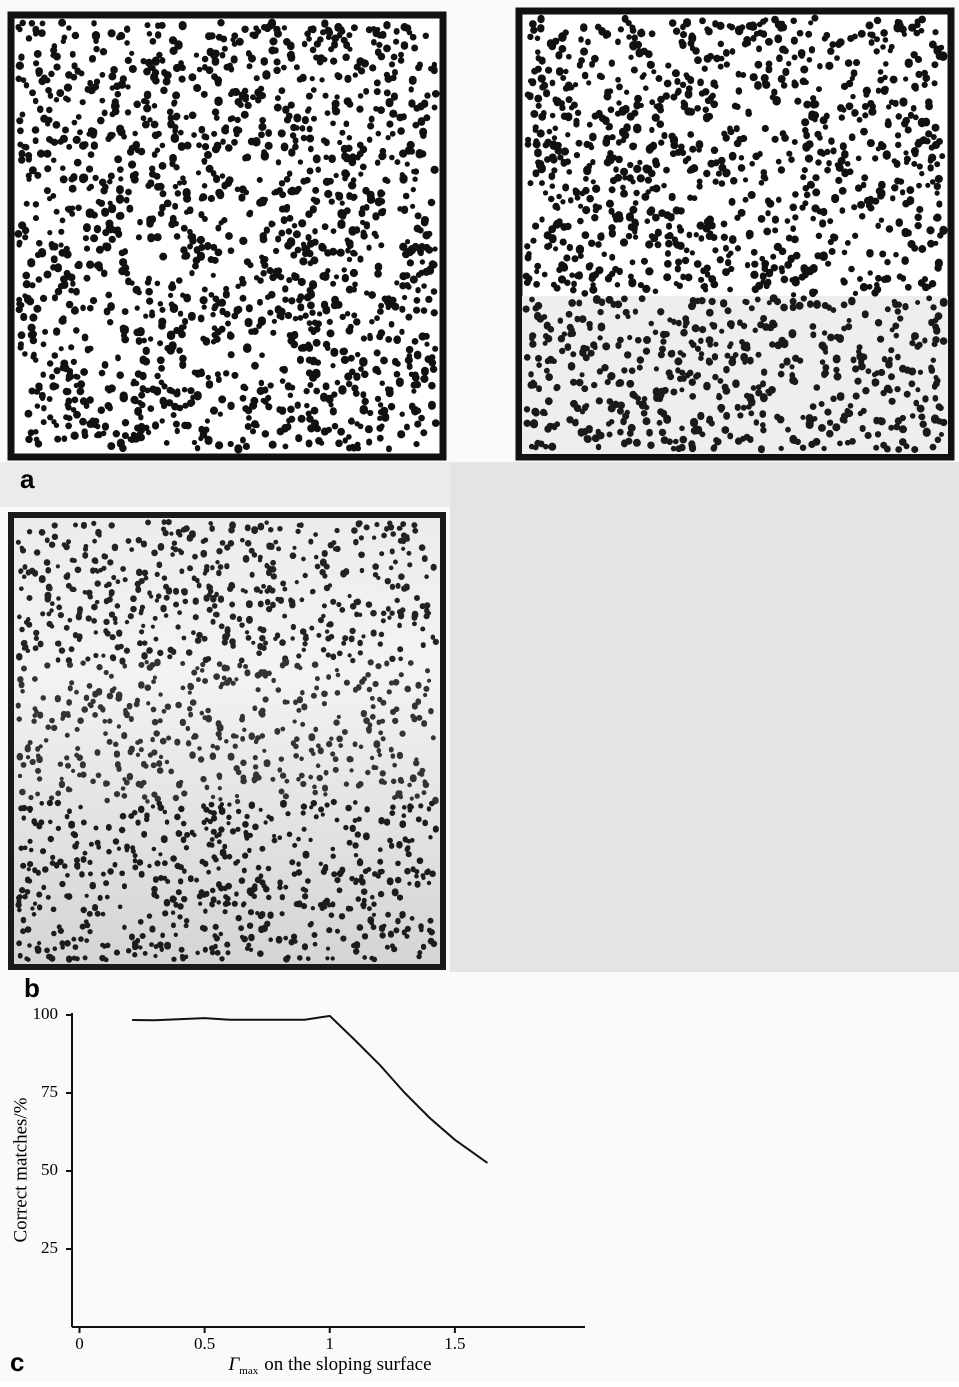 This screenshot has width=959, height=1387. What do you see at coordinates (204, 1343) in the screenshot?
I see `x-tick-label: 0.5` at bounding box center [204, 1343].